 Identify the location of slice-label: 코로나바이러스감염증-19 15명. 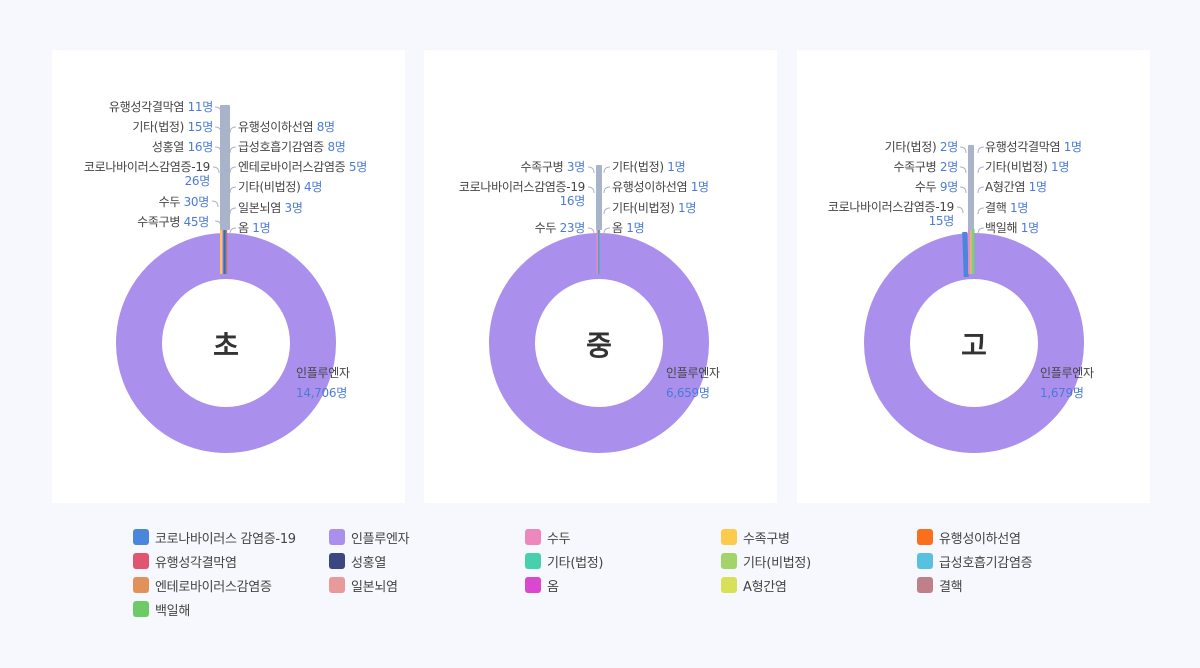
(890, 214).